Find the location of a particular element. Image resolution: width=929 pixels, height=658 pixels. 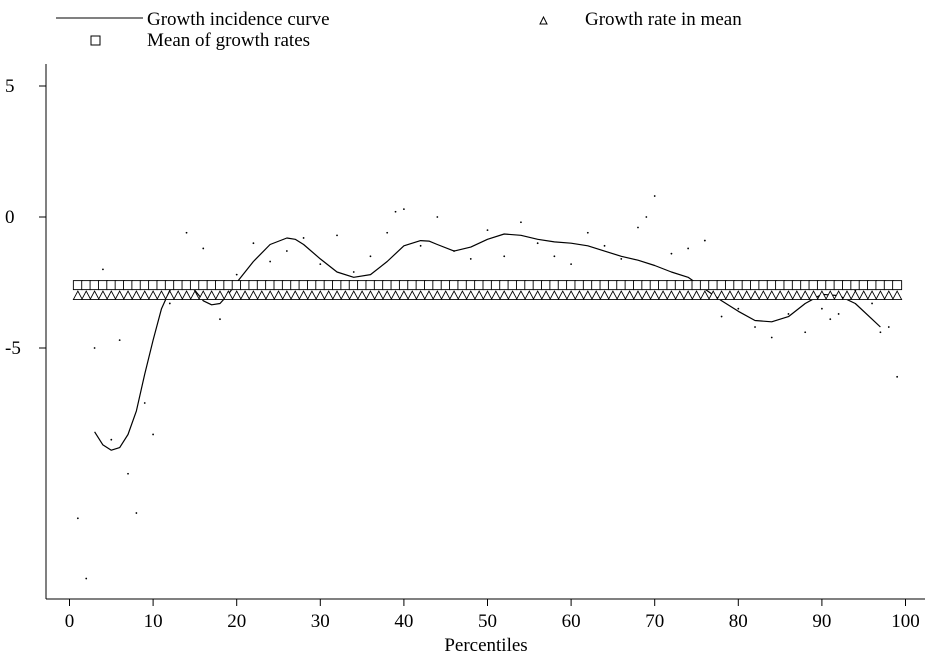

x-ticks: 0 10 20 30 40 50 60 70 80 90 100 is located at coordinates (492, 615).